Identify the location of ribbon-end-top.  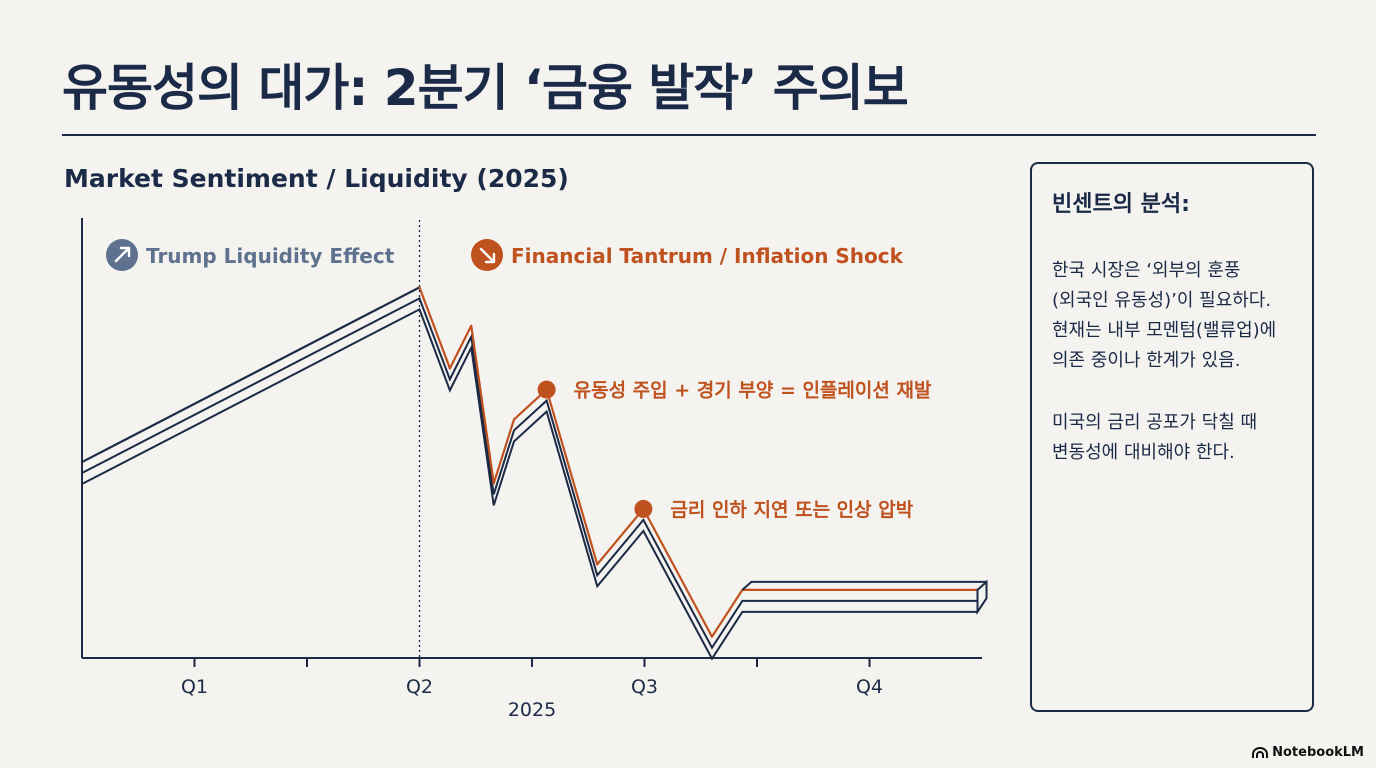
(864, 585).